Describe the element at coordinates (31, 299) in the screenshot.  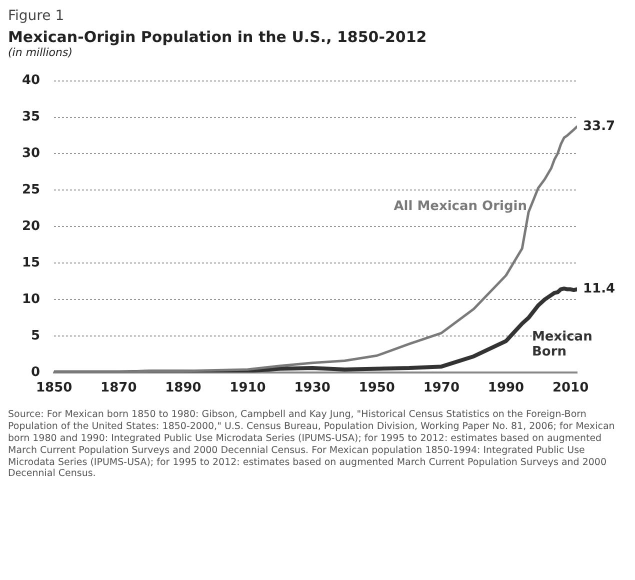
I see `y-tick-label: 10` at that location.